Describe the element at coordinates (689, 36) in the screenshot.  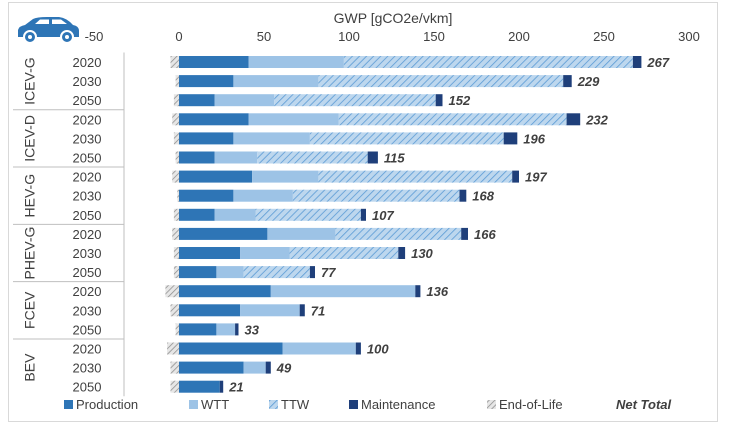
I see `x-tick-label: 300` at that location.